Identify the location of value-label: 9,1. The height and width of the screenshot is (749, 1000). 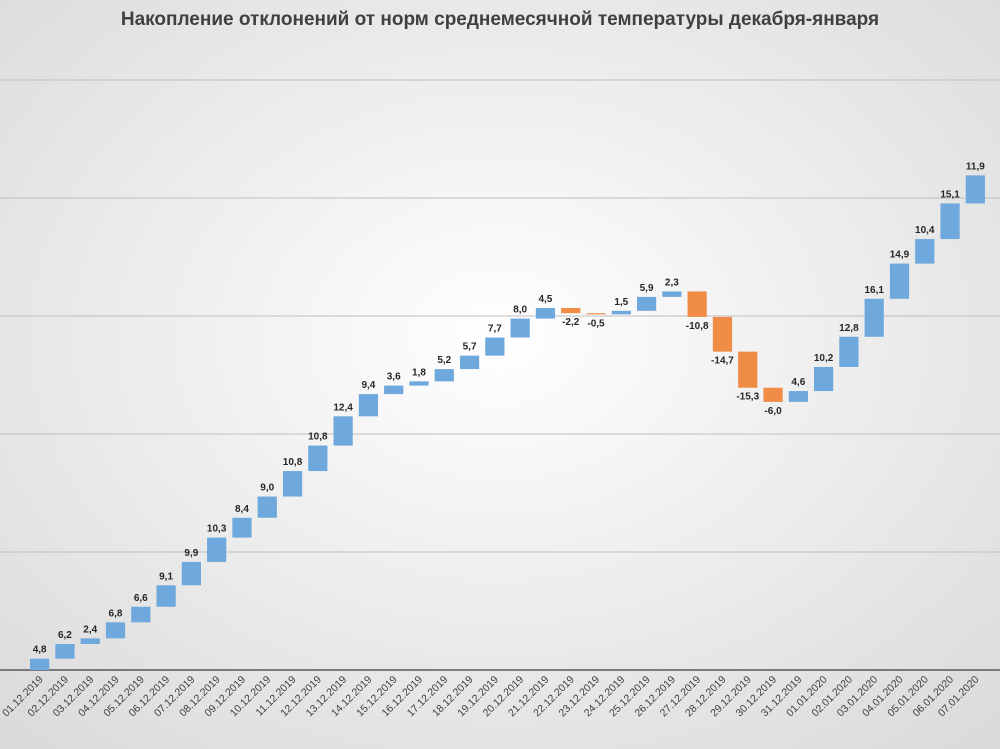
(166, 576).